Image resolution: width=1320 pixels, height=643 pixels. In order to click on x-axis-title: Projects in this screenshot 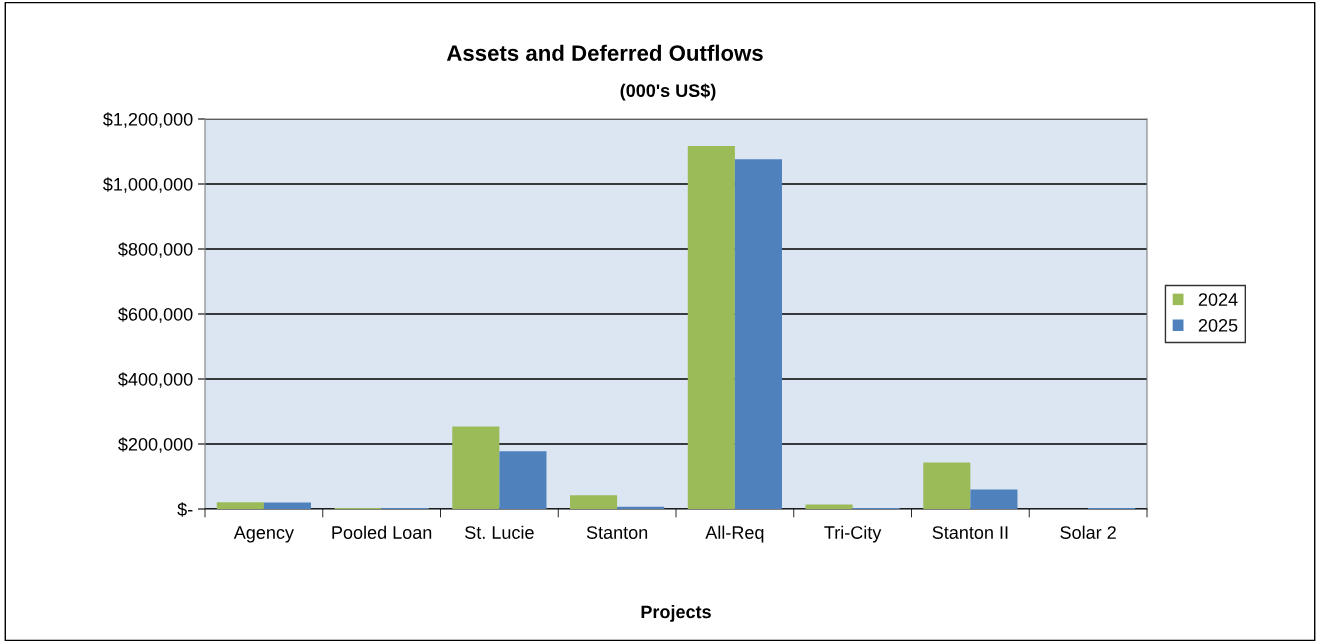, I will do `click(676, 613)`.